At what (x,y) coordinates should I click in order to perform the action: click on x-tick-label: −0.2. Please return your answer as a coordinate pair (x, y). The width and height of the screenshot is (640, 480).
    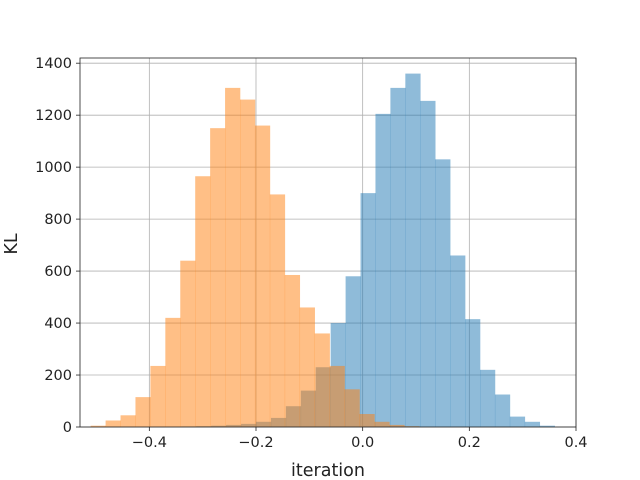
    Looking at the image, I should click on (255, 443).